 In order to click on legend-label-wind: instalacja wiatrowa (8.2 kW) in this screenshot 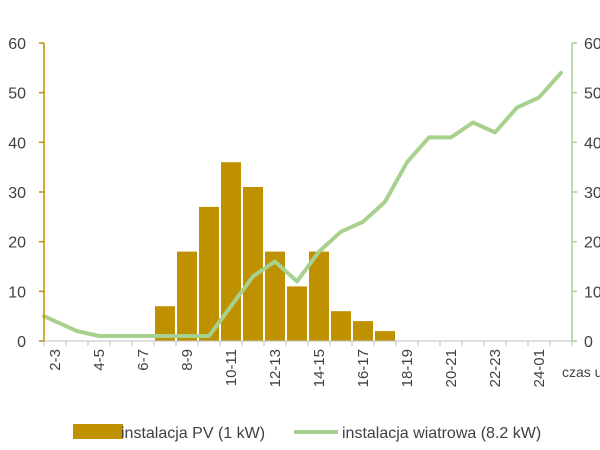, I will do `click(441, 433)`.